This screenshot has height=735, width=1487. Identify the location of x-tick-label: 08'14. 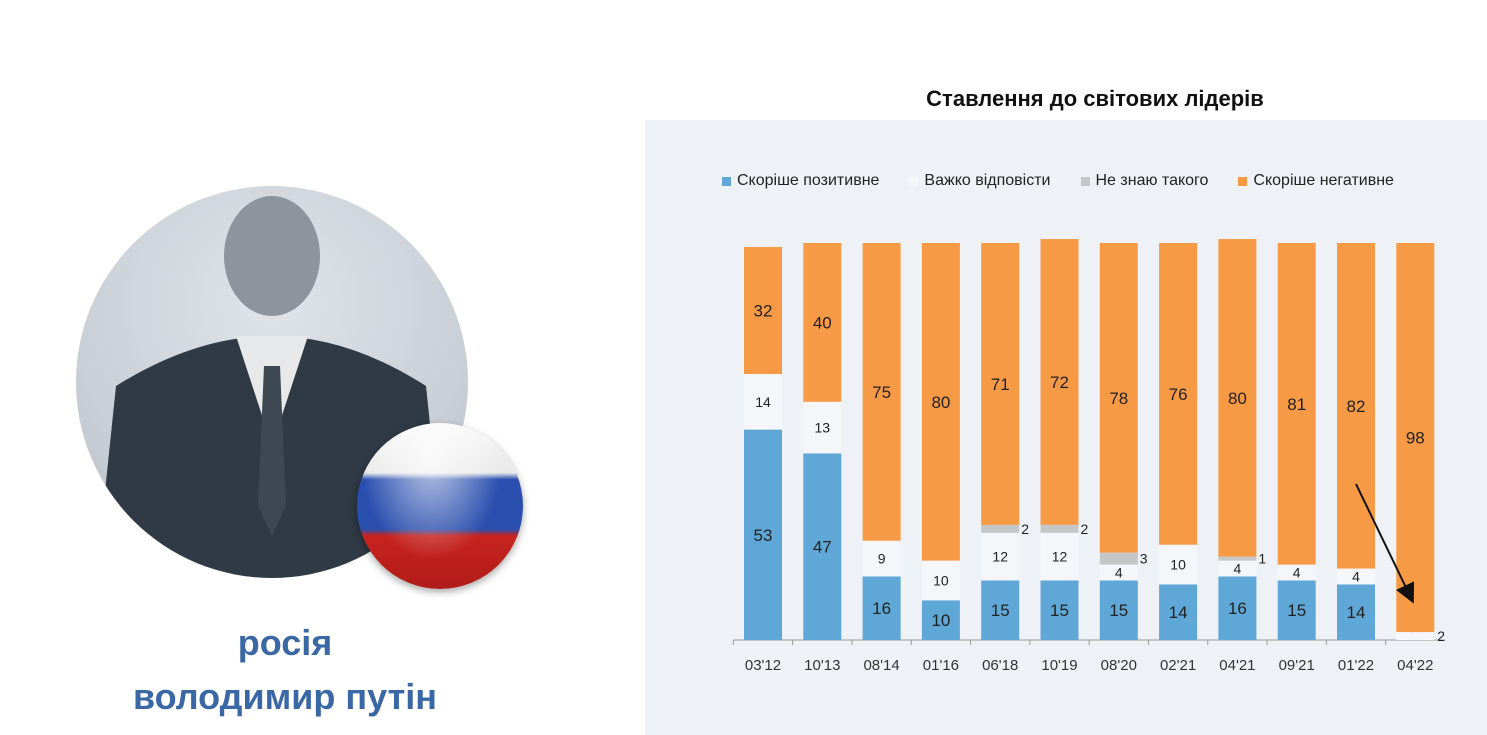
(881, 665).